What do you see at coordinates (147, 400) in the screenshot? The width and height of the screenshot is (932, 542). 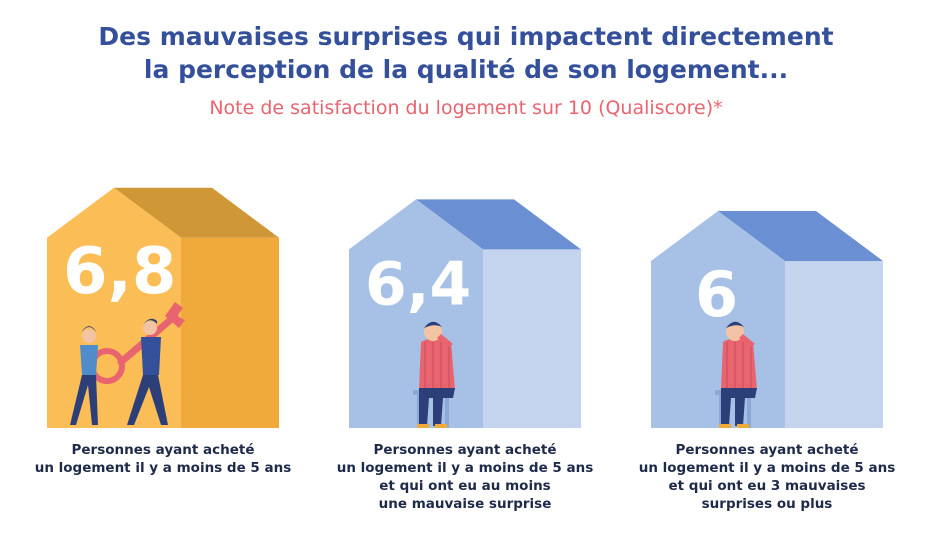 I see `man-legs` at bounding box center [147, 400].